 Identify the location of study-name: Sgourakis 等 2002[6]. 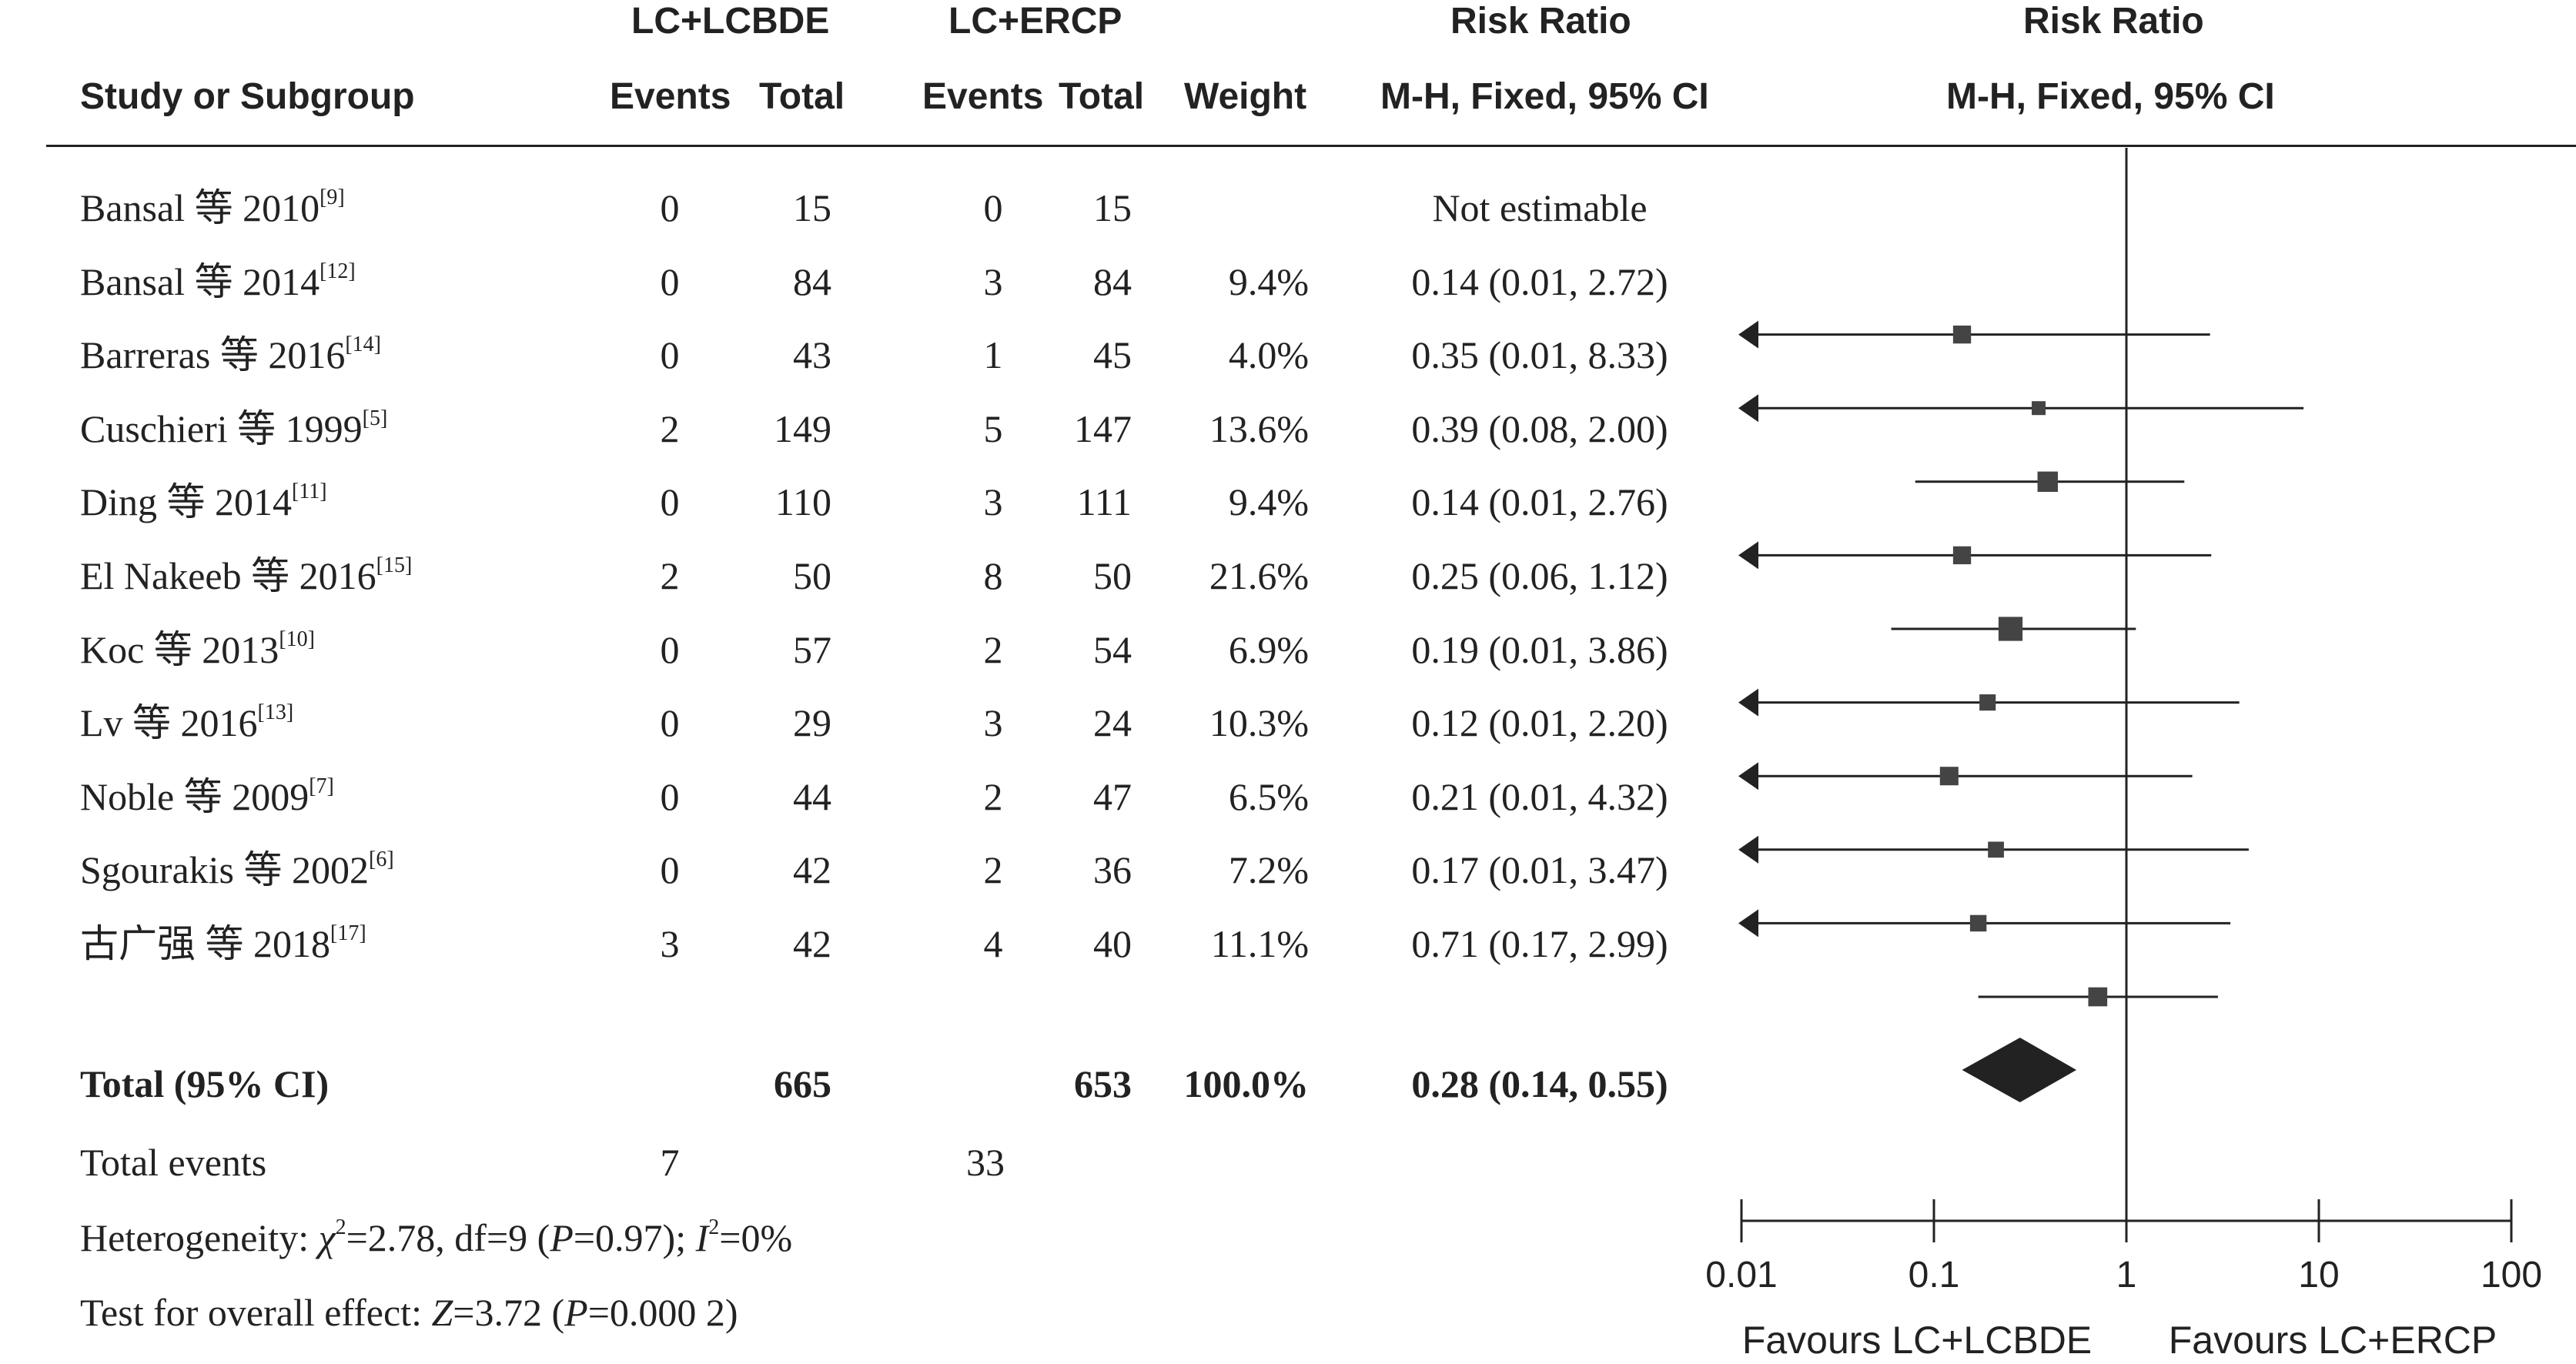
(237, 870).